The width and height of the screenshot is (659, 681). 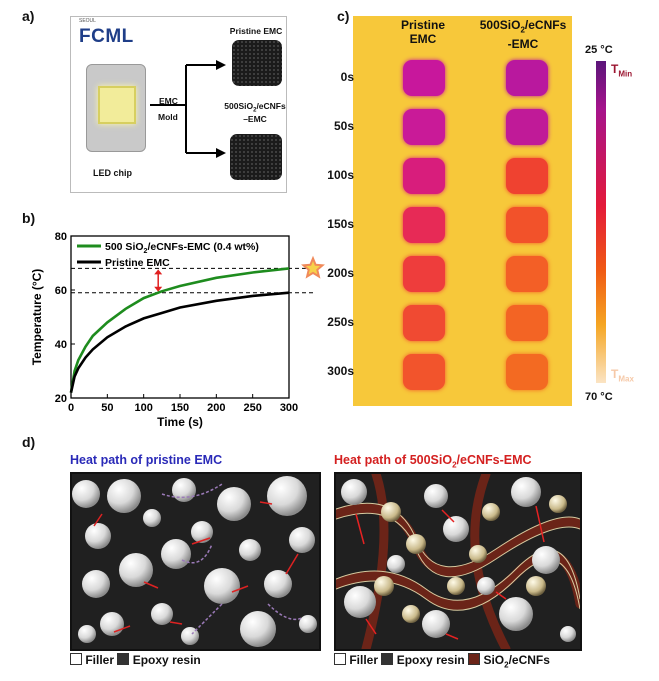 I want to click on cnf-swatch, so click(x=474, y=659).